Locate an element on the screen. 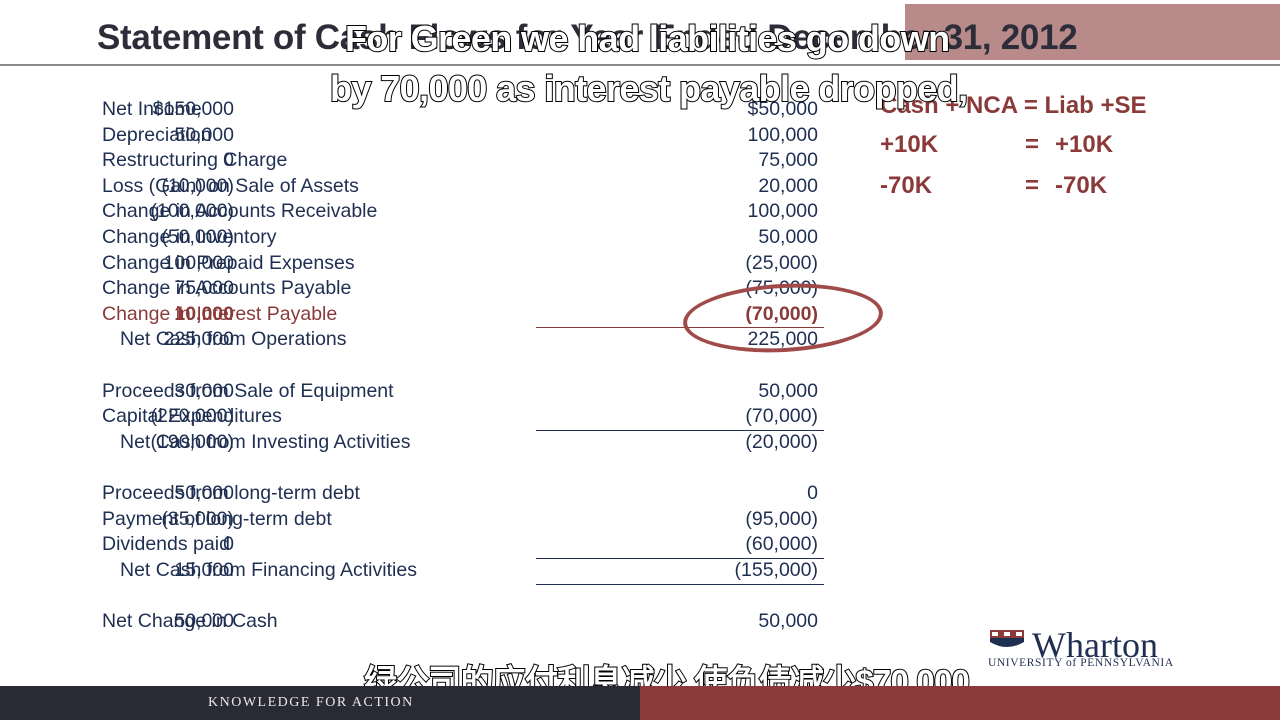 The height and width of the screenshot is (720, 1280). footer-bar-right is located at coordinates (960, 703).